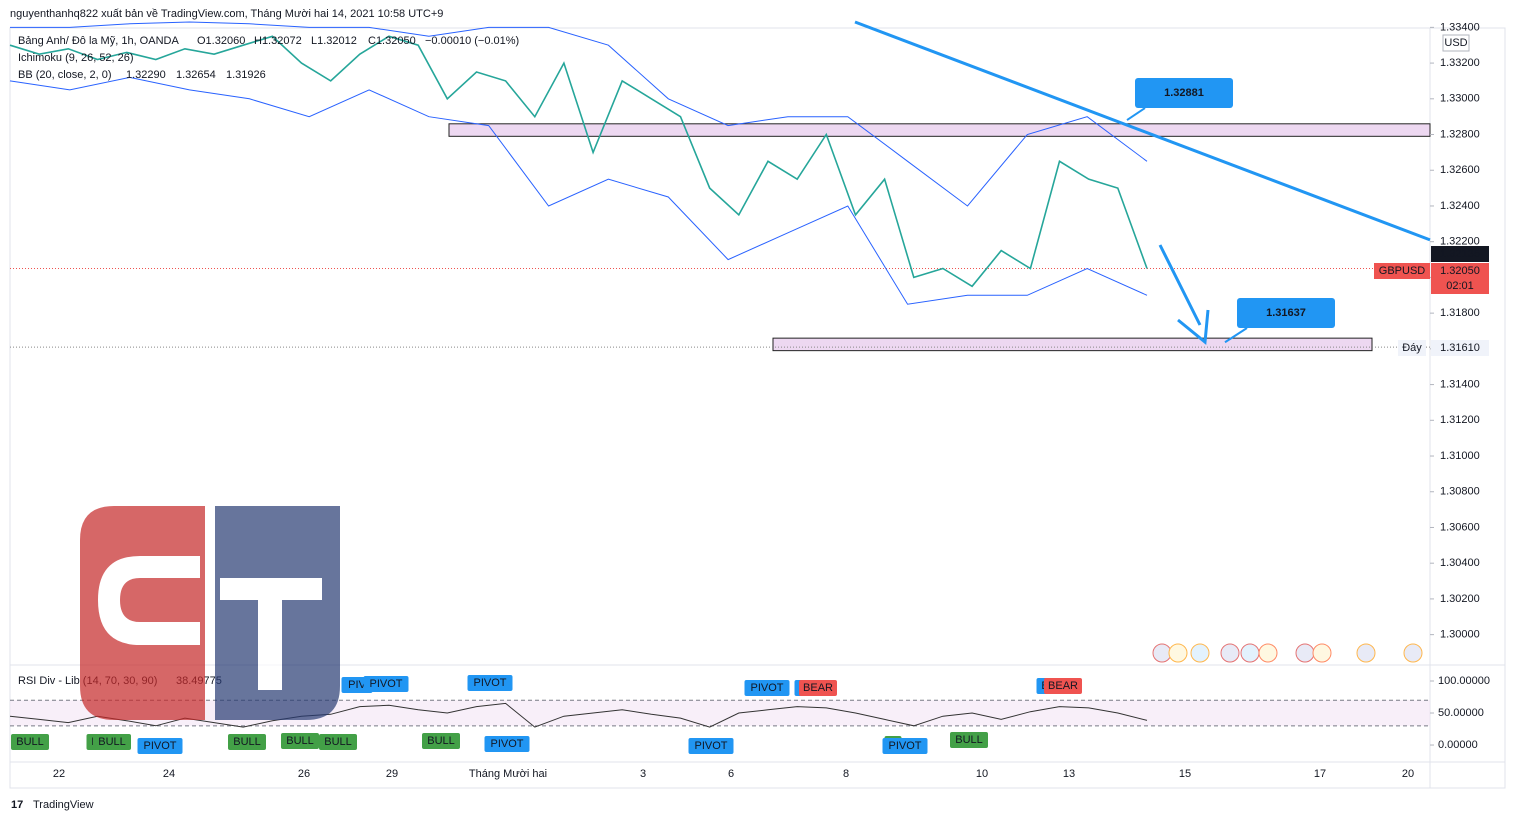 The image size is (1516, 823). Describe the element at coordinates (1460, 492) in the screenshot. I see `y-tick-label: 1.30800` at that location.